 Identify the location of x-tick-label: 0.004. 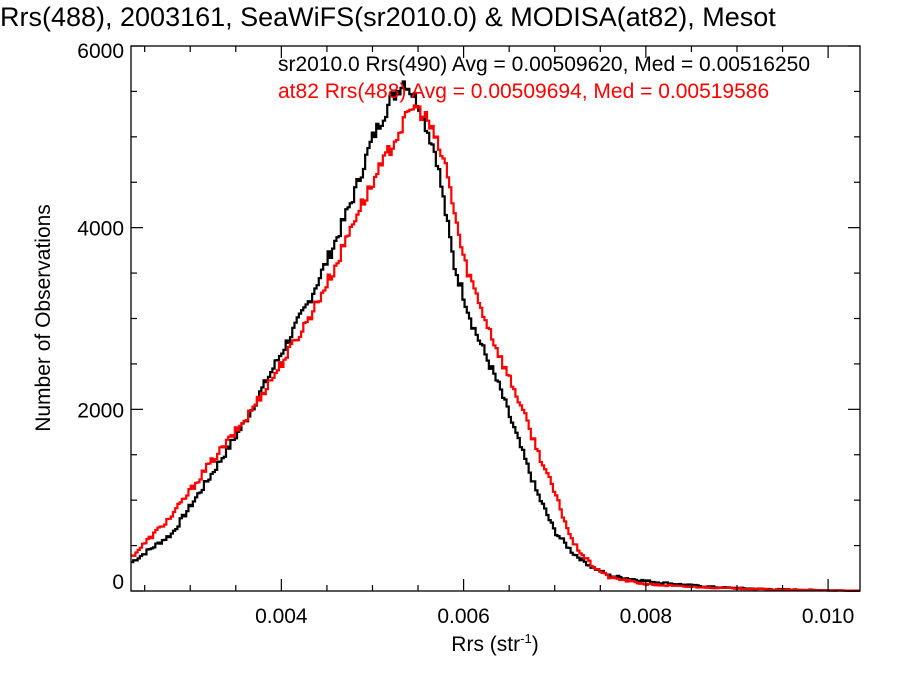
(281, 616).